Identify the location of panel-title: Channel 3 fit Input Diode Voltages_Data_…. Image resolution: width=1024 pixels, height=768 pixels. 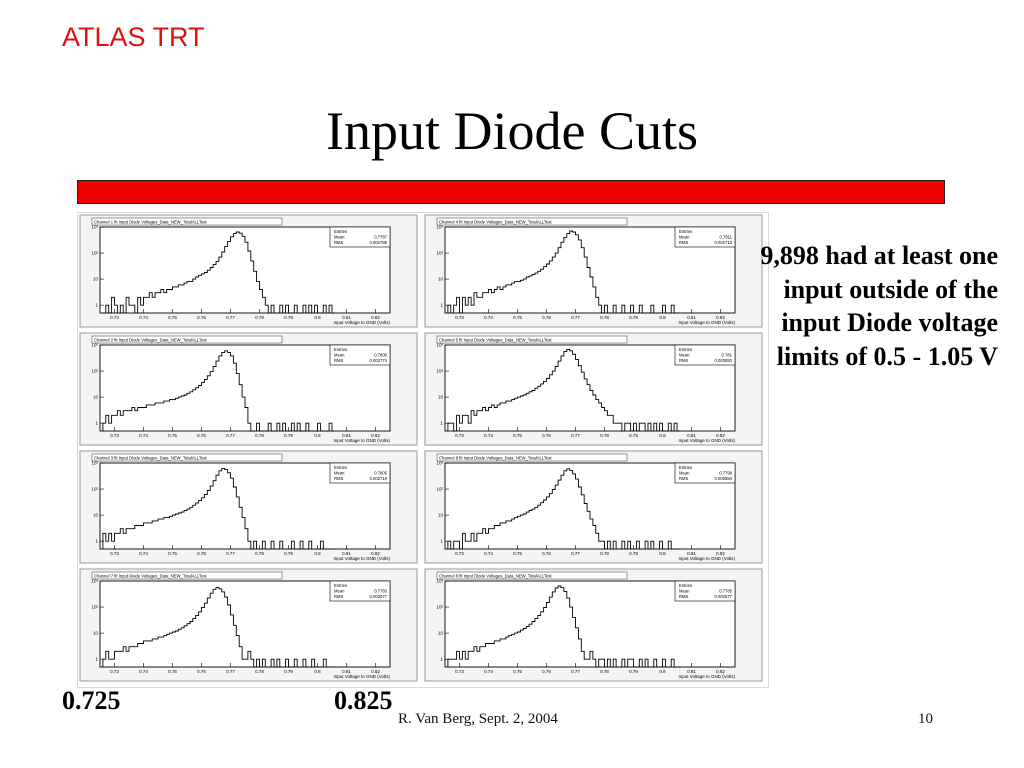
(150, 458).